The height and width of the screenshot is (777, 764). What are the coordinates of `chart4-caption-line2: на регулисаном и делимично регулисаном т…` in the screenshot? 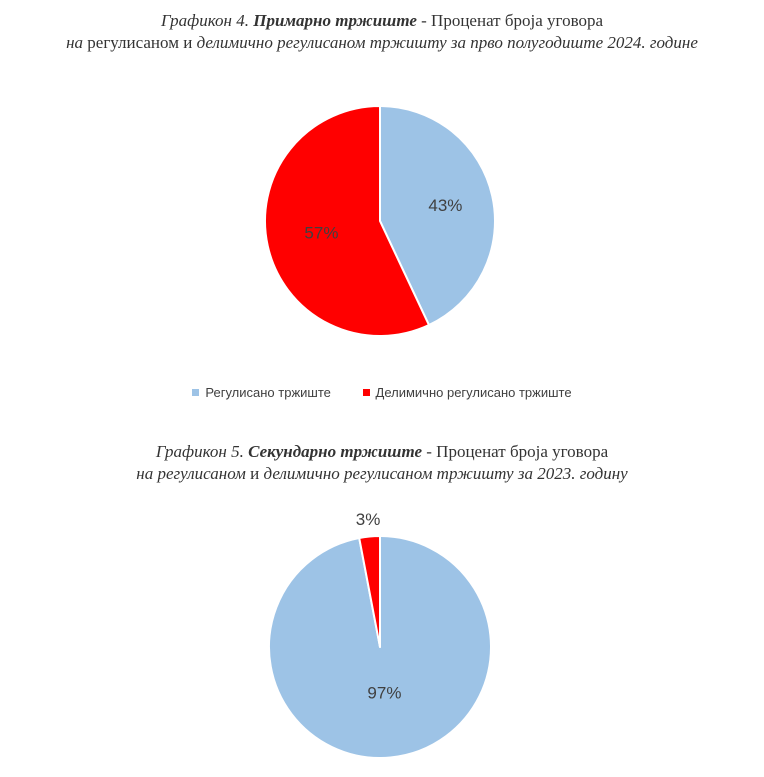 It's located at (382, 43).